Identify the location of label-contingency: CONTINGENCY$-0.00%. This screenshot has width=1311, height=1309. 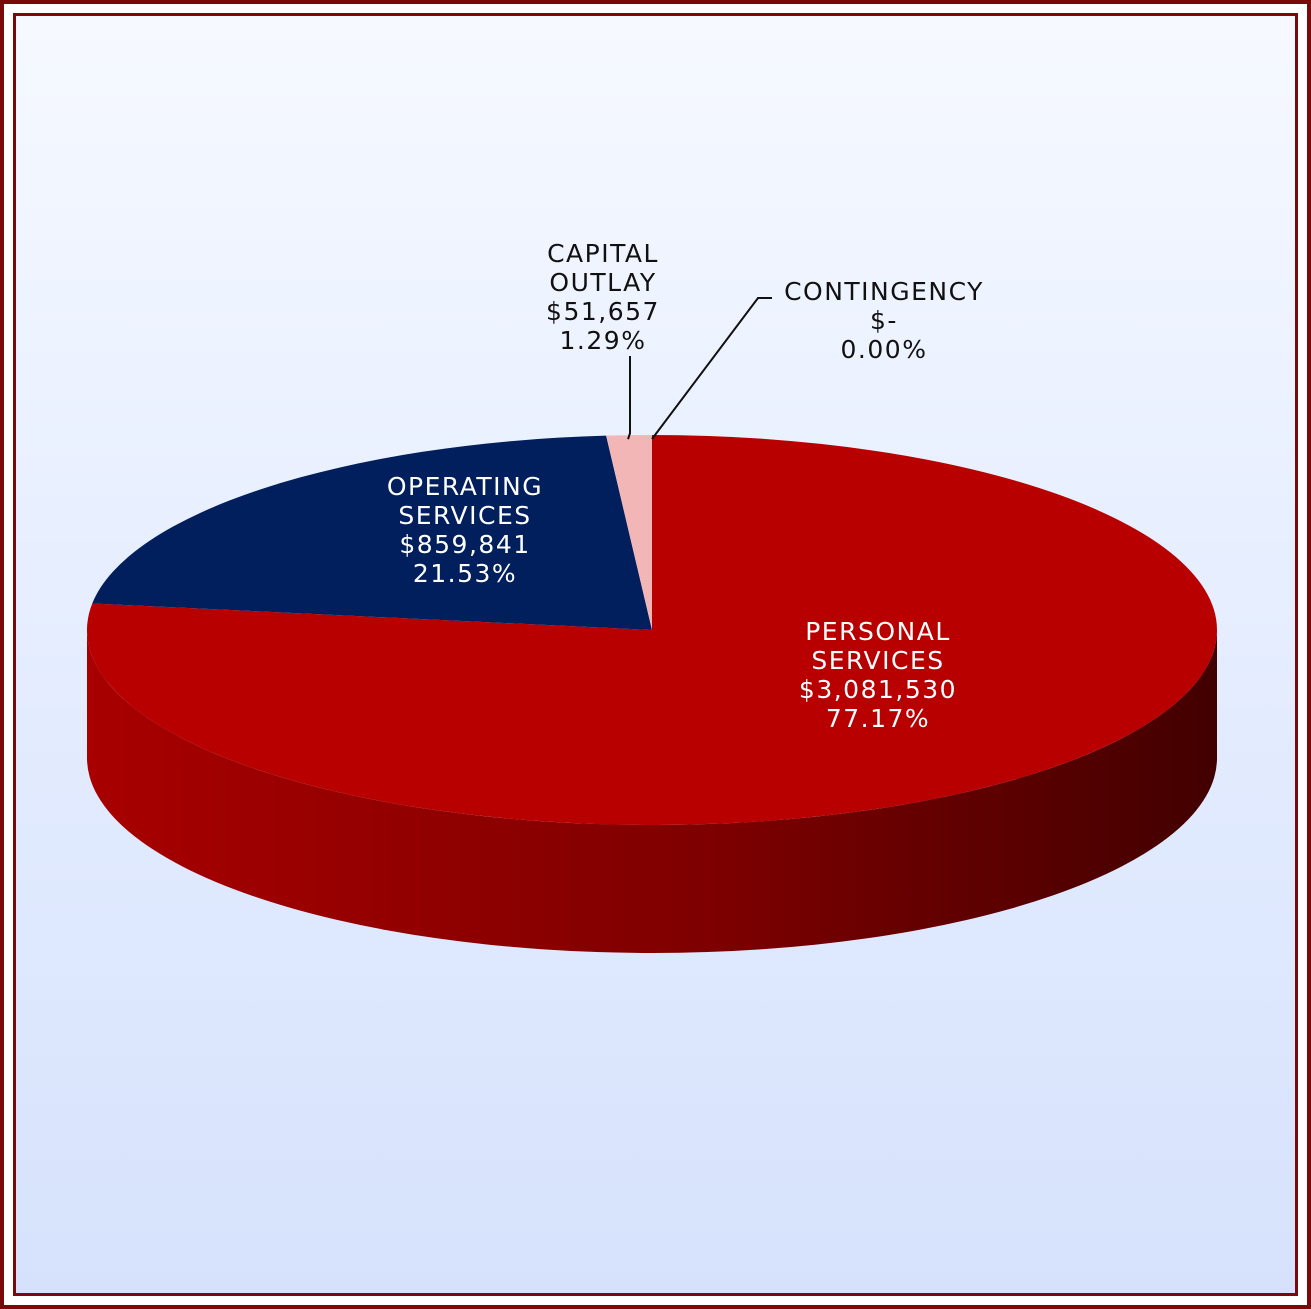
(884, 320).